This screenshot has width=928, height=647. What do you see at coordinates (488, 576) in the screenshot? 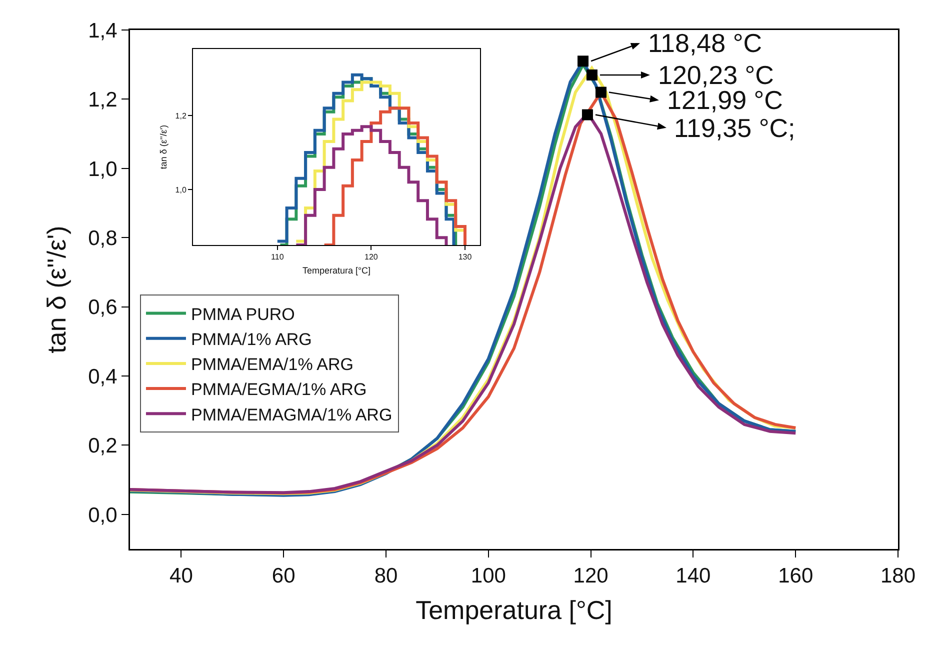
I see `x-tick-label: 100` at bounding box center [488, 576].